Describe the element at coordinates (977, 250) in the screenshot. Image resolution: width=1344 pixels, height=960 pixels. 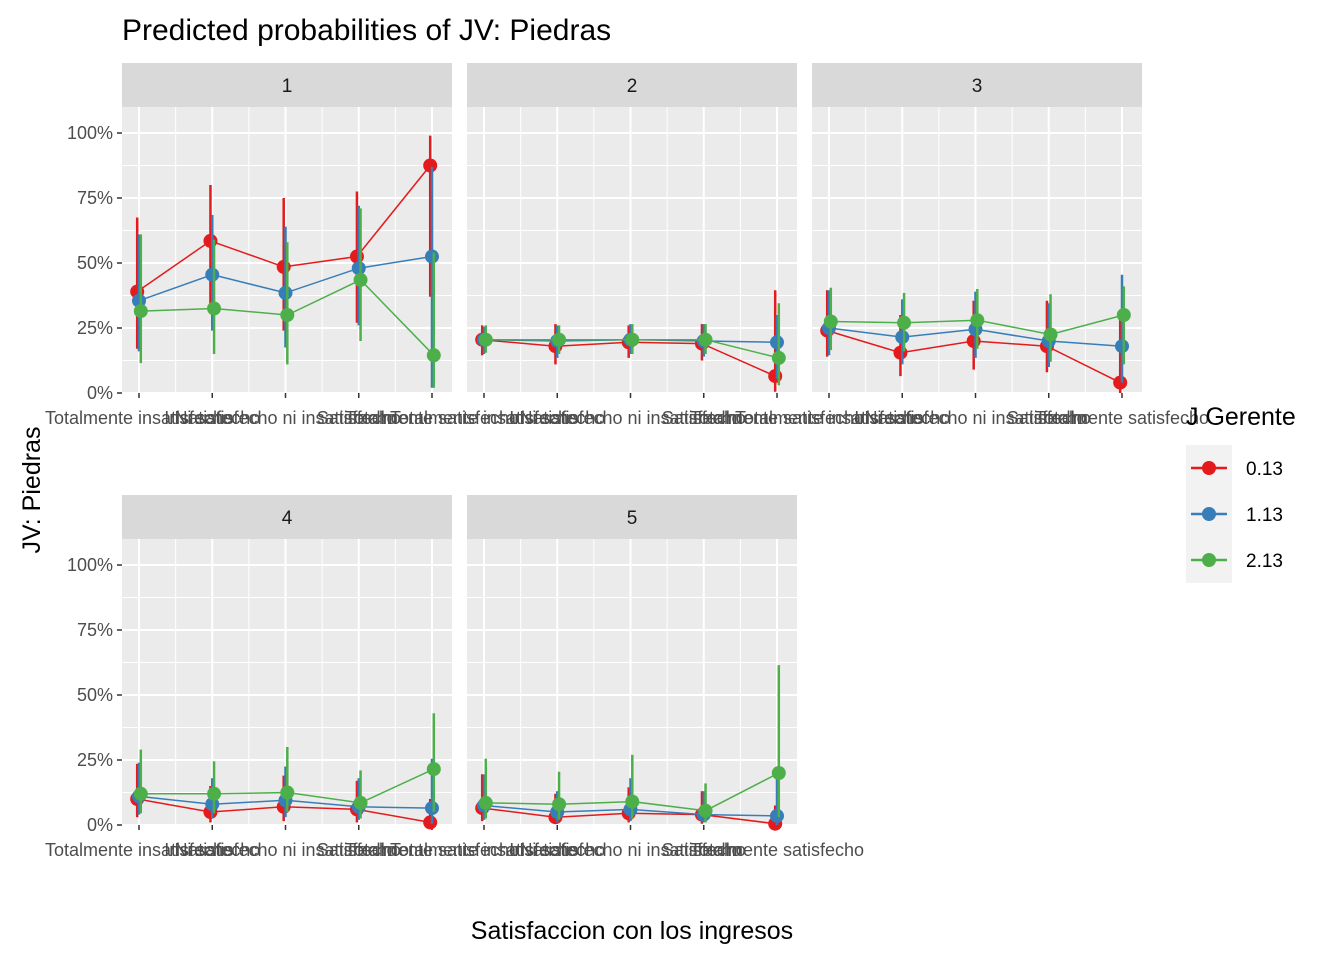
I see `panel-background` at that location.